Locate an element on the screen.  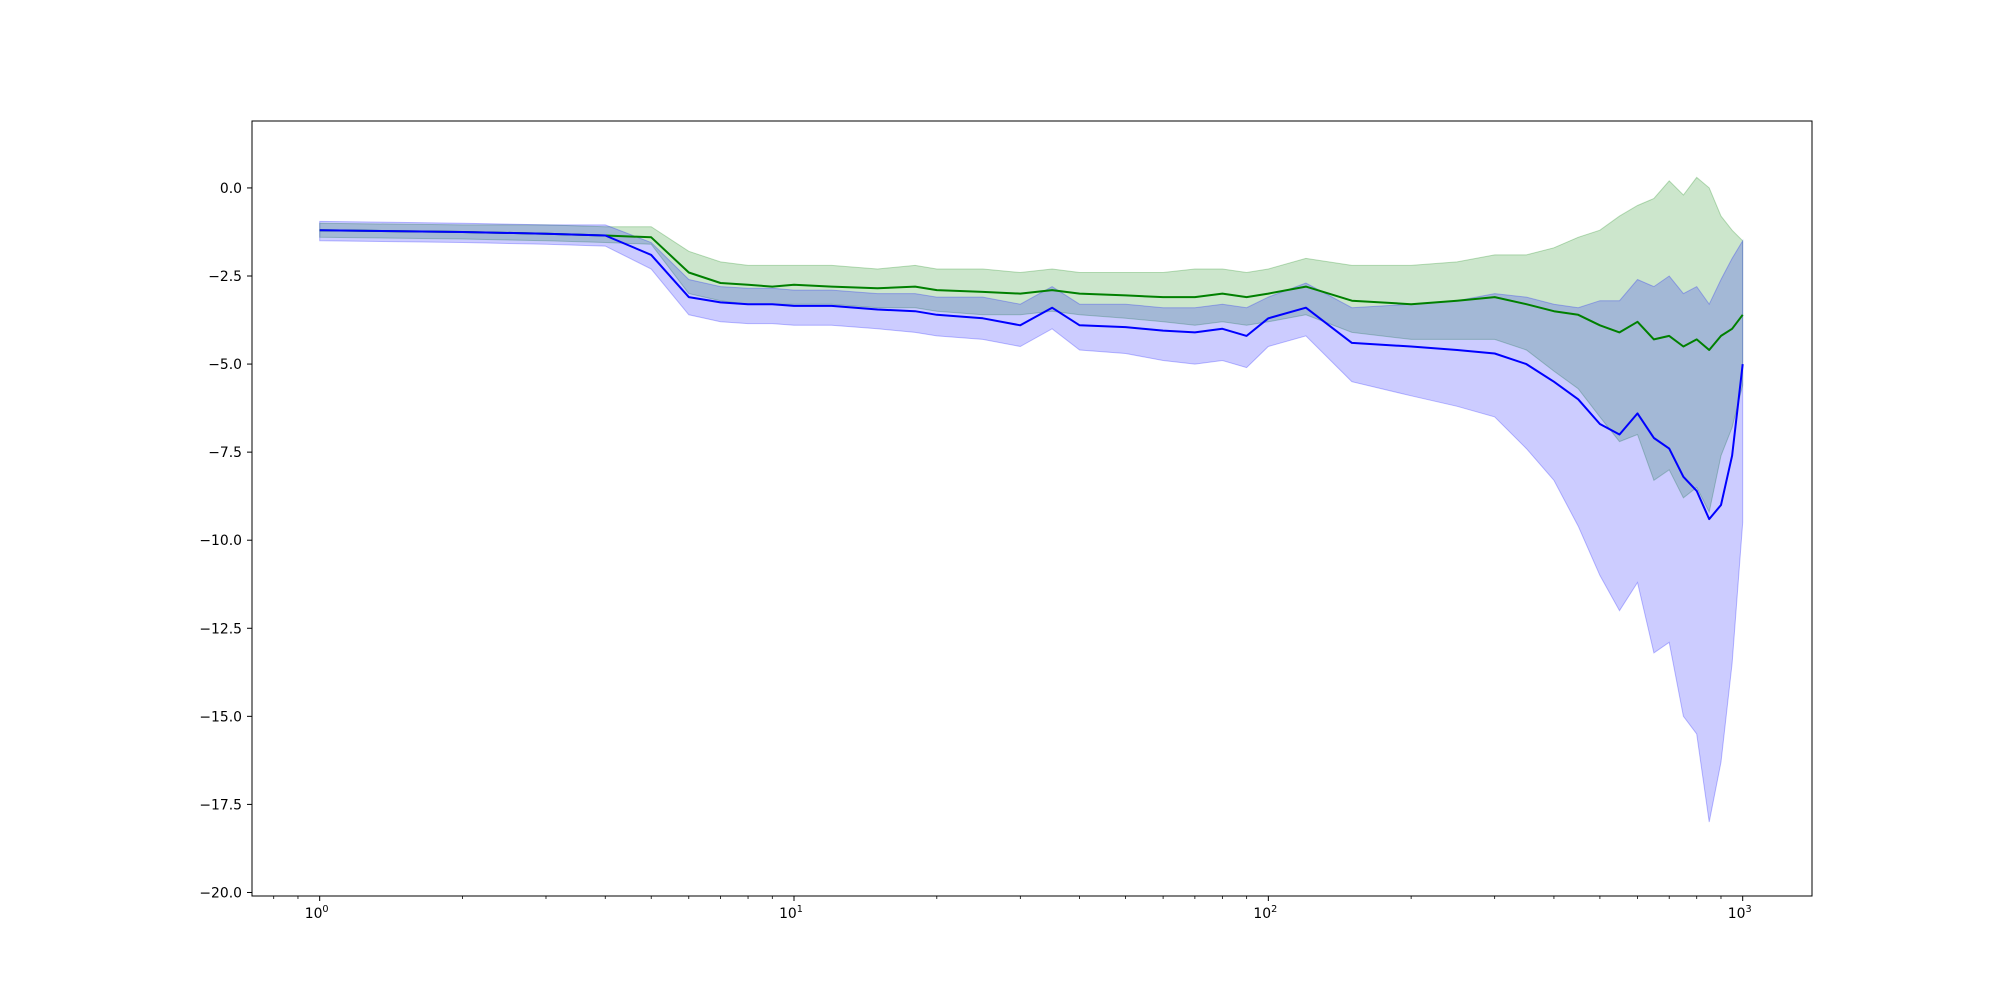
y-tick-label: −2.5 is located at coordinates (225, 277).